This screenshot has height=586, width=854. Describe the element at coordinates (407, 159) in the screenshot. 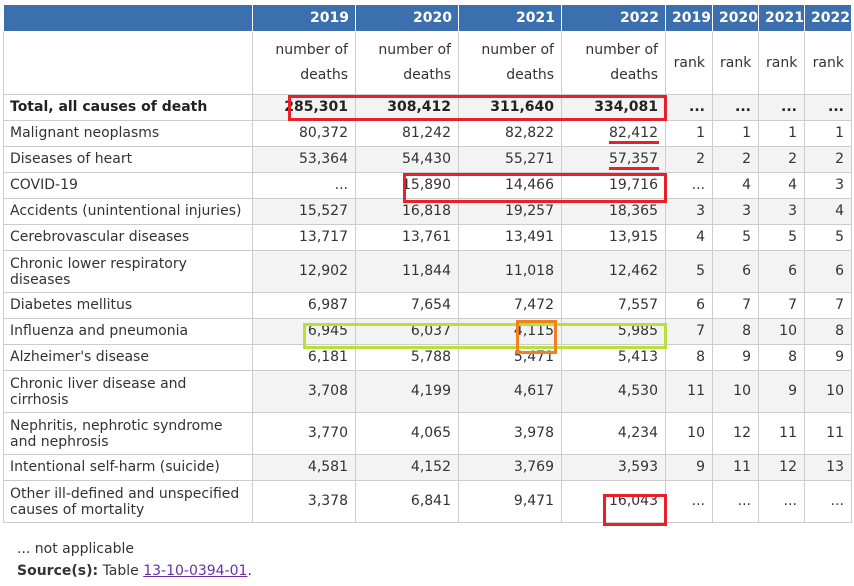

I see `deaths-cell: 54,430` at that location.